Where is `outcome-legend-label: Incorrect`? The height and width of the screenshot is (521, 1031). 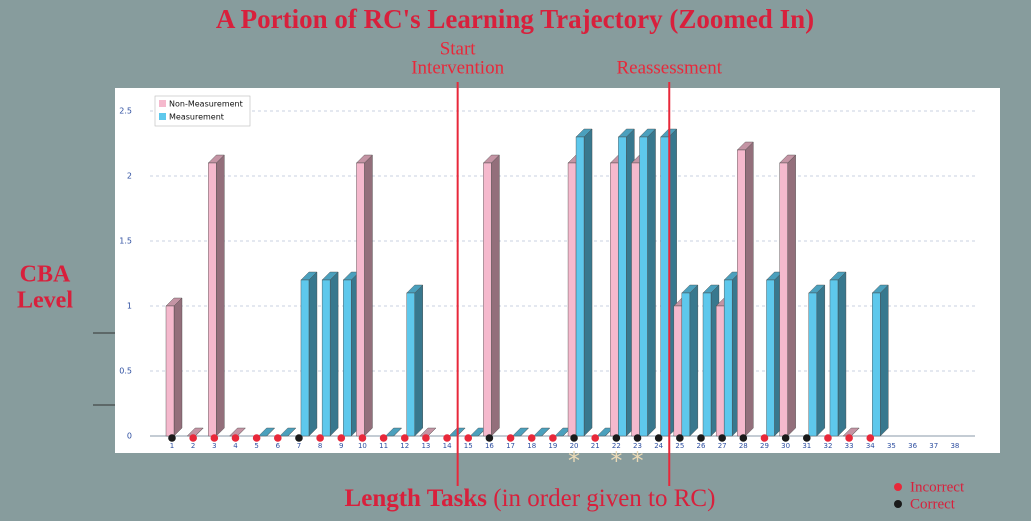
outcome-legend-label: Incorrect is located at coordinates (937, 487).